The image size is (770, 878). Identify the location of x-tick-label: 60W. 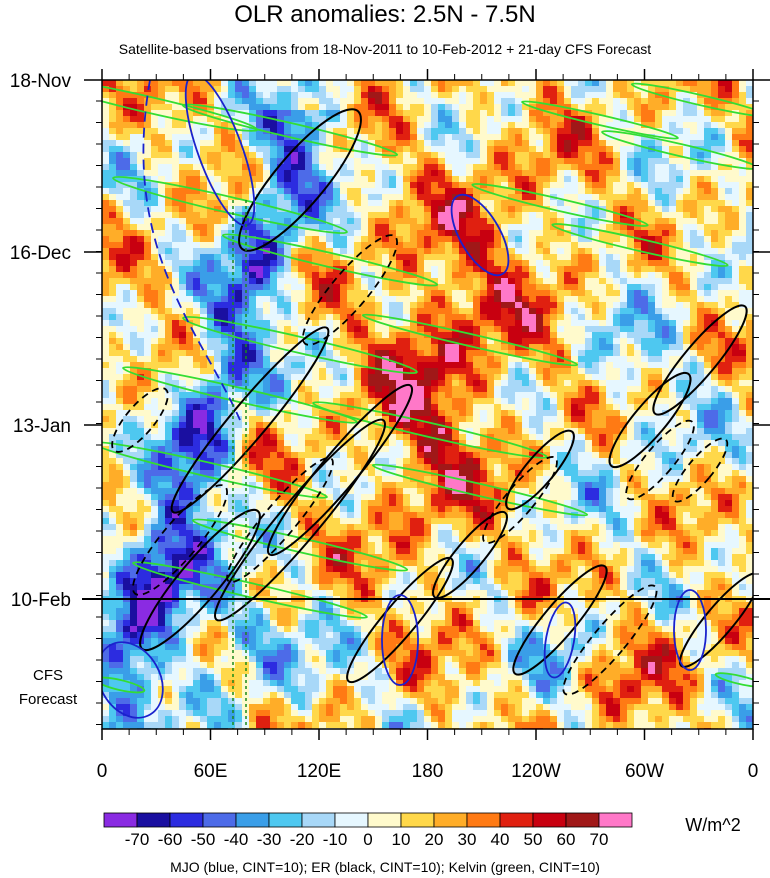
(644, 771).